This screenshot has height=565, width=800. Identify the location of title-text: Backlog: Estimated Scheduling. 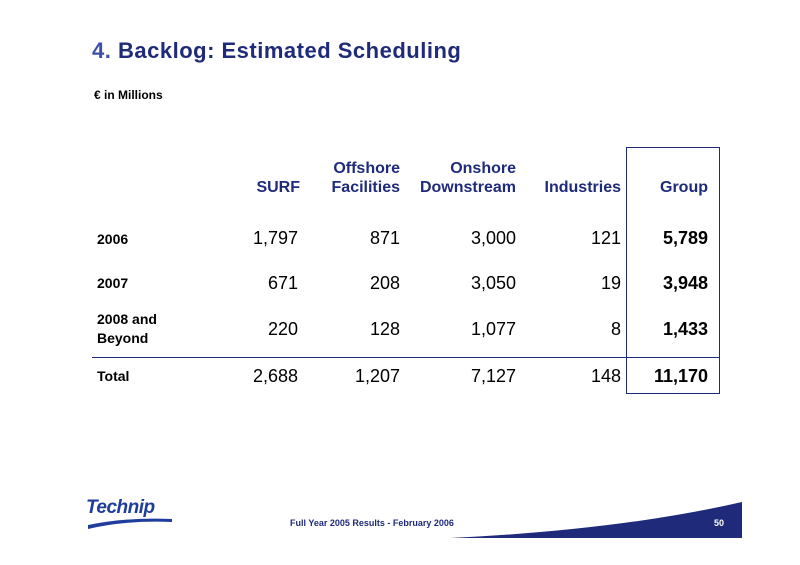
(289, 50).